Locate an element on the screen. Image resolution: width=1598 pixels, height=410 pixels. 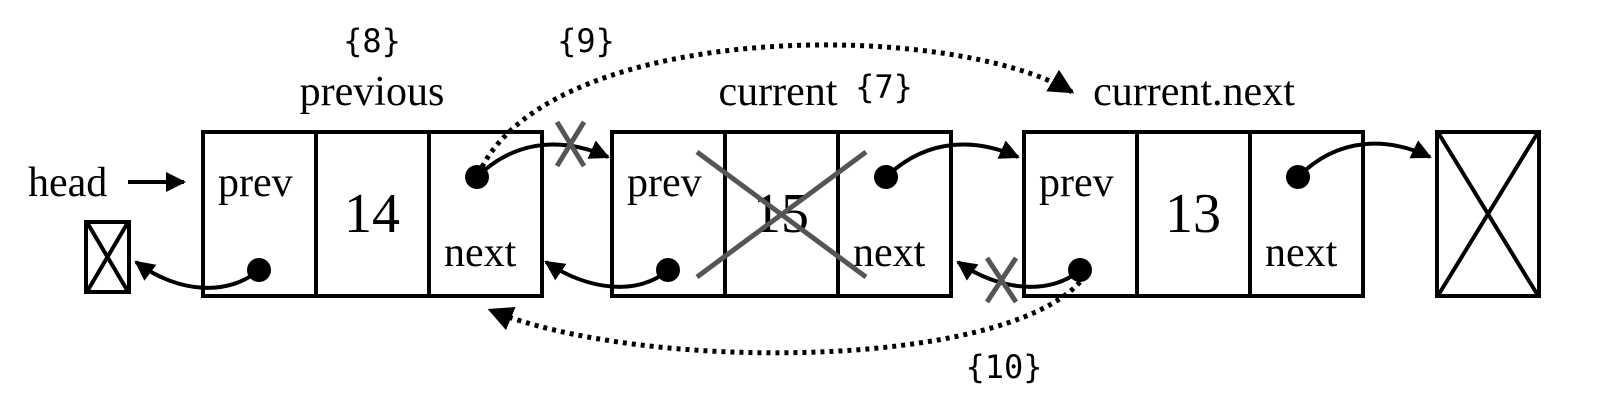
cut-mark-prev-link is located at coordinates (1001, 280).